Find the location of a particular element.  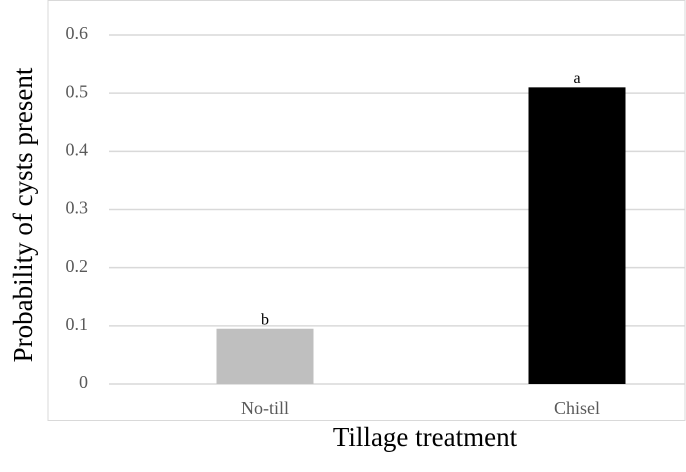

y-axis-label: Probability of cysts present is located at coordinates (23, 214).